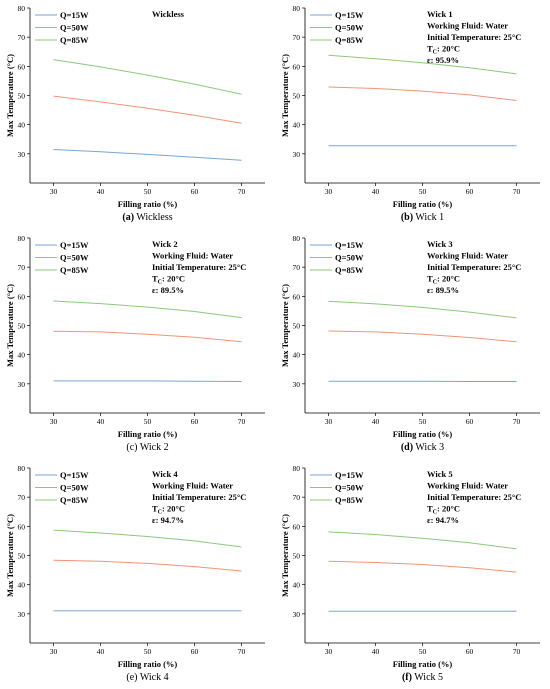 This screenshot has height=689, width=550. I want to click on caption-text: Wick 1, so click(428, 217).